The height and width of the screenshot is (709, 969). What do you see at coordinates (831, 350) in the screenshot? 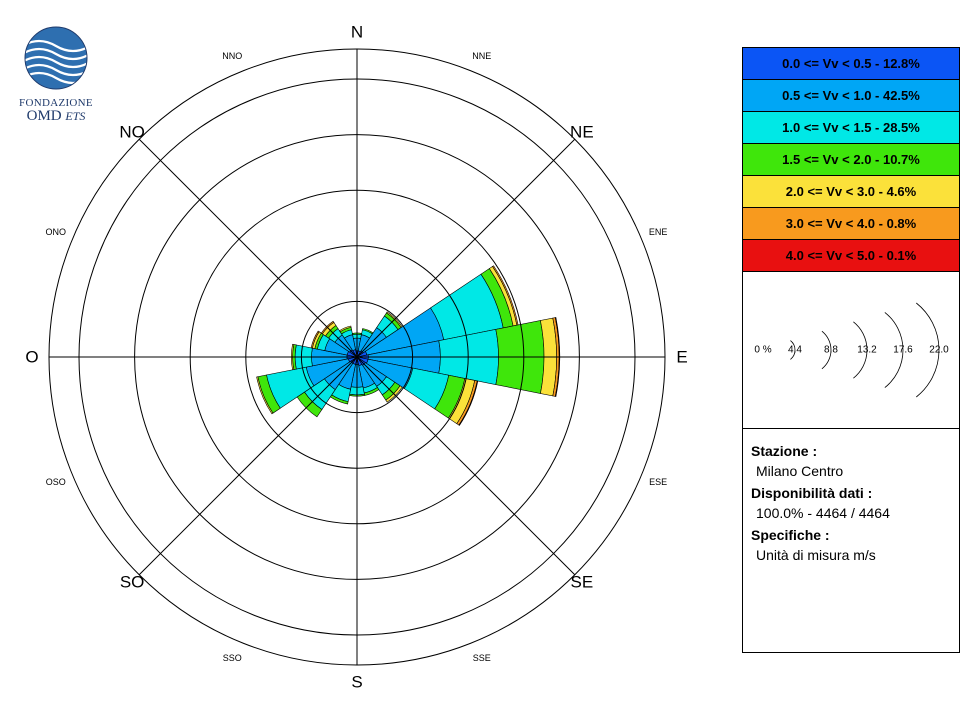
I see `scale-label-2: 8.8` at bounding box center [831, 350].